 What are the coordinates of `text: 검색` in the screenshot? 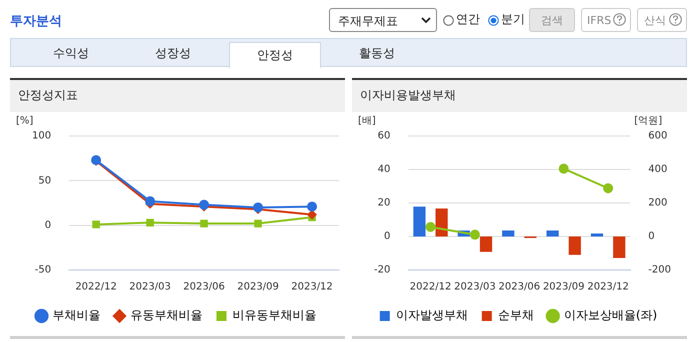 It's located at (552, 20).